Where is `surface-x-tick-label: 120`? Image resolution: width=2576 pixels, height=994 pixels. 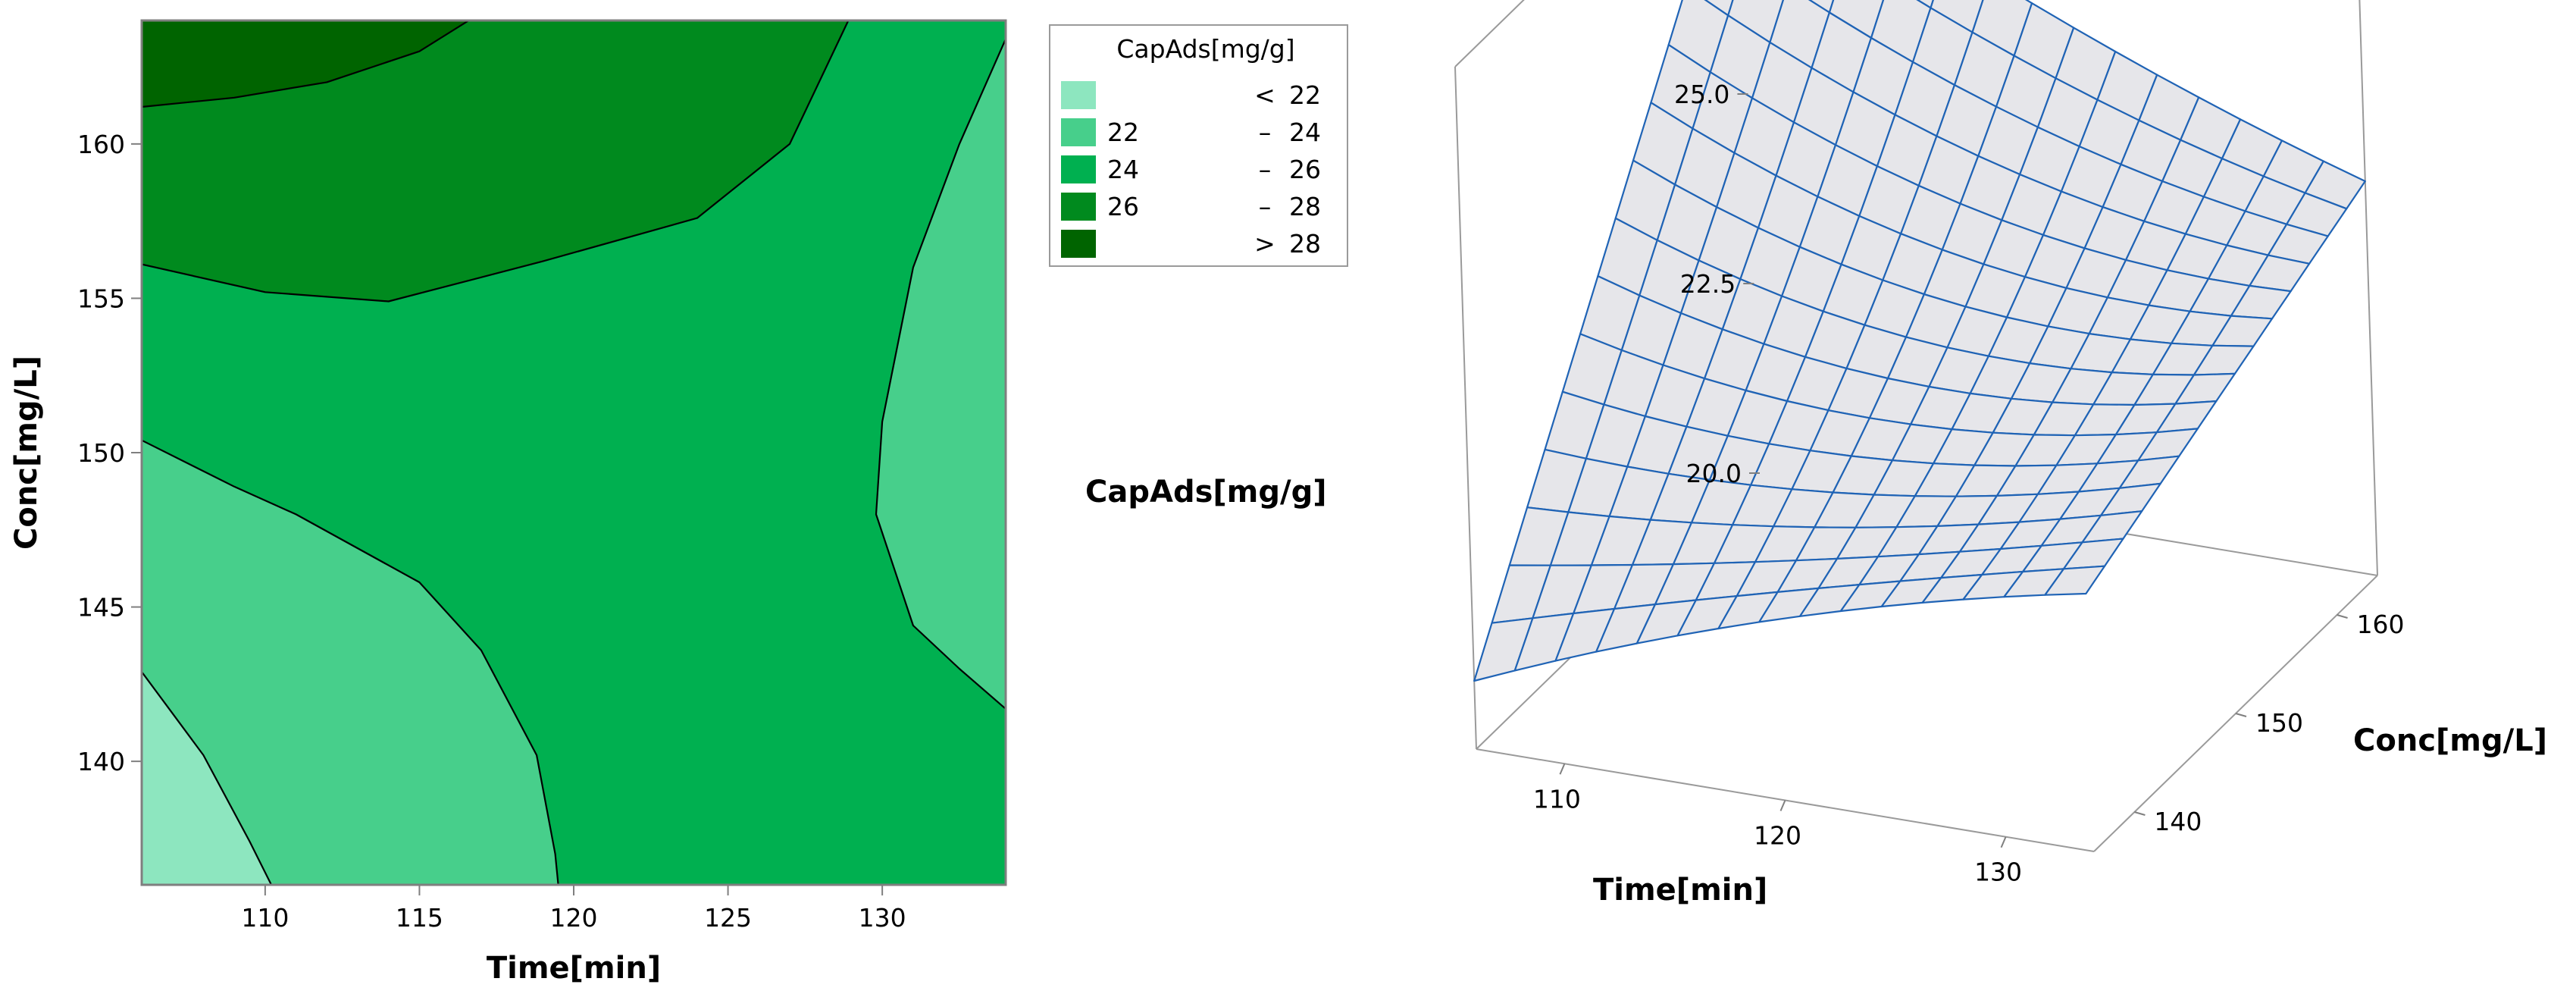
surface-x-tick-label: 120 is located at coordinates (1777, 836).